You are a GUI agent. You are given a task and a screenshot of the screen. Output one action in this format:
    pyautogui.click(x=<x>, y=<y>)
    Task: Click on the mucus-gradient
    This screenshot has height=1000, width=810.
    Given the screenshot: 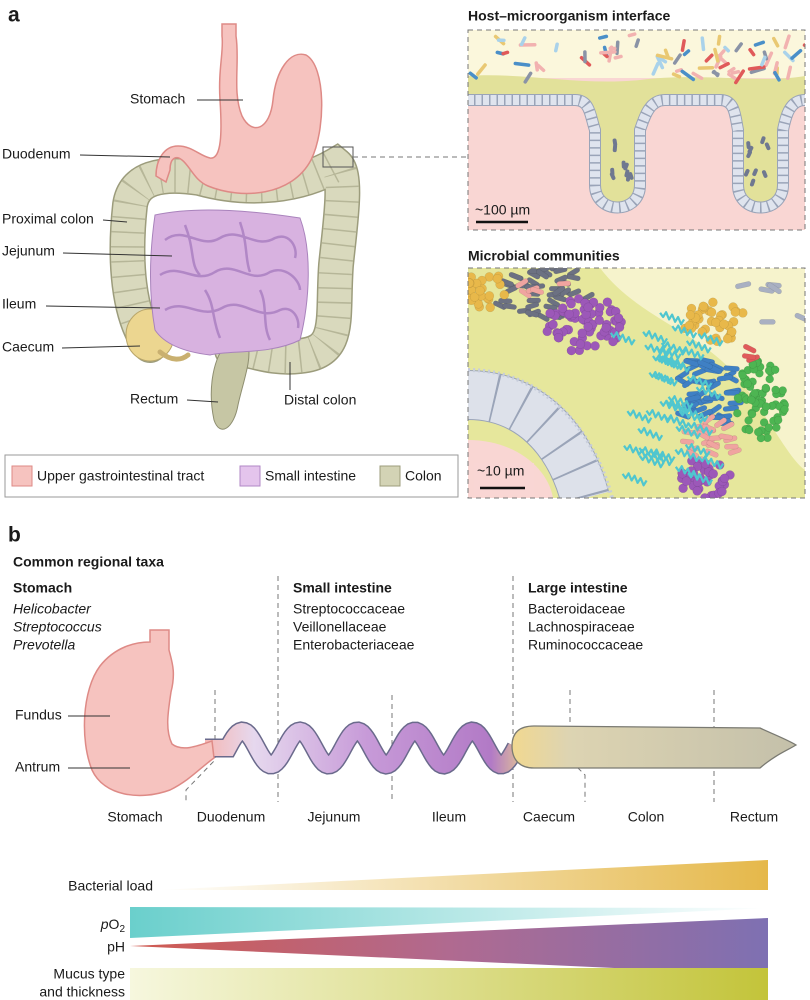 What is the action you would take?
    pyautogui.click(x=449, y=984)
    